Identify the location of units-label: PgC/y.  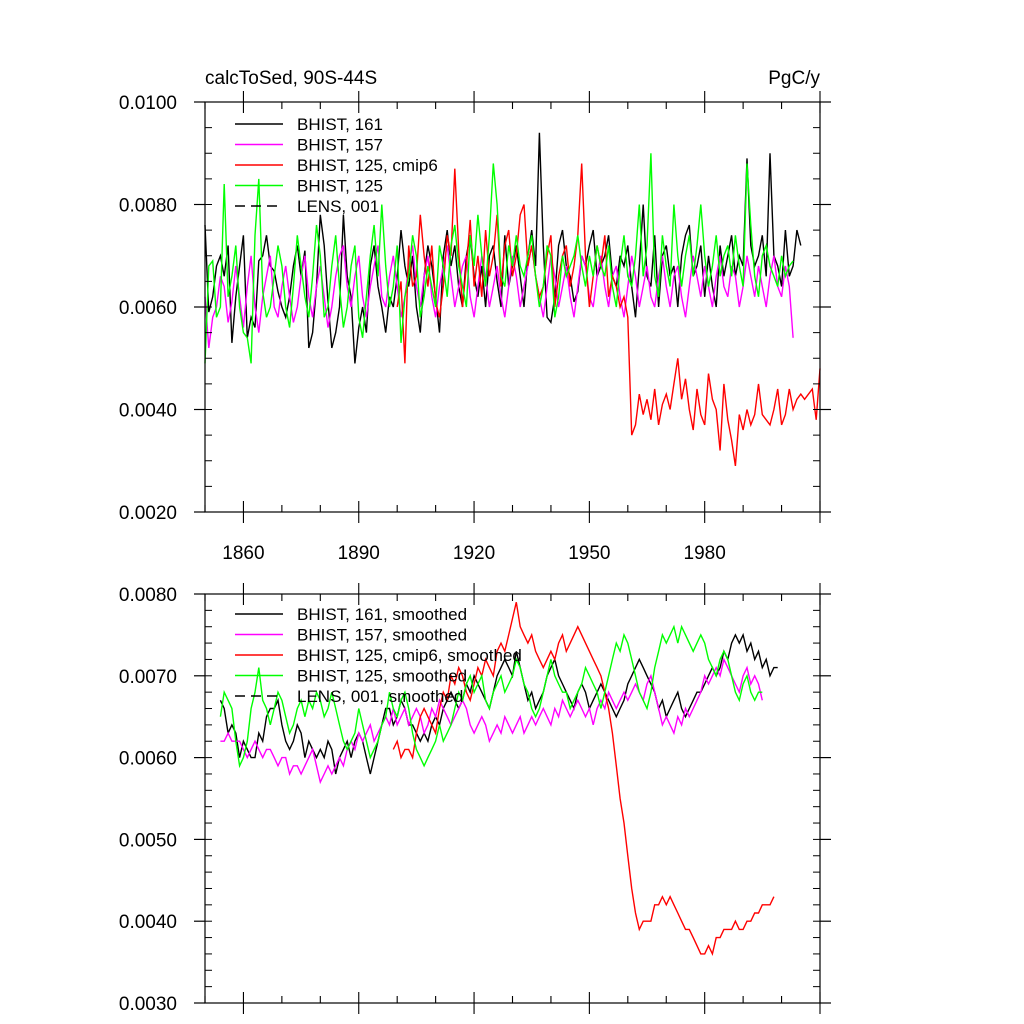
(794, 78).